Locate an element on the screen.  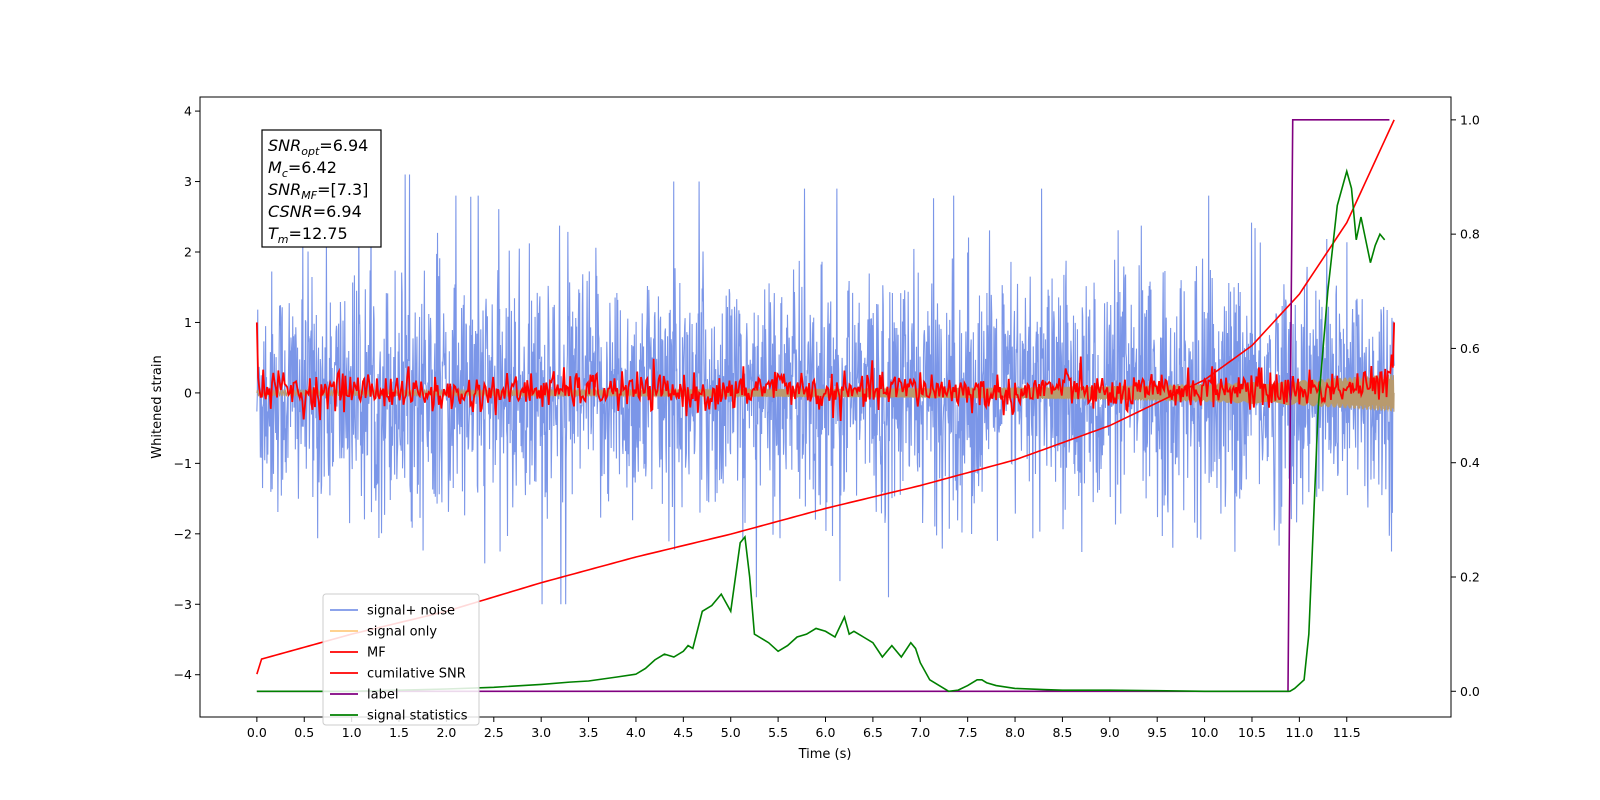
y-axis-left: −4 −3 −2 −1 0 1 2 3 4 is located at coordinates (187, 393).